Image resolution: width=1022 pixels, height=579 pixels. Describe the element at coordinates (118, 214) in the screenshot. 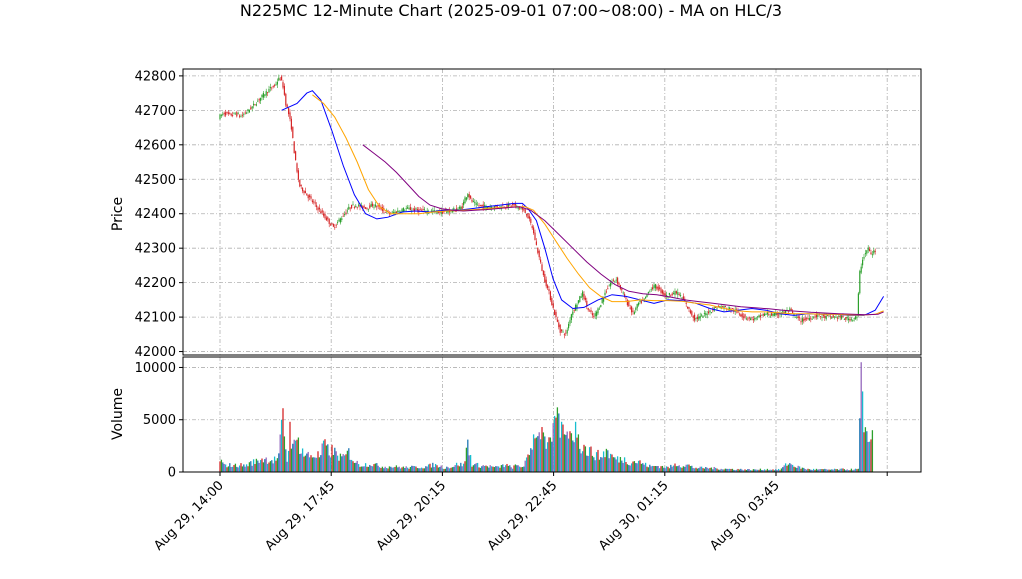

I see `price-axis-label: Price` at that location.